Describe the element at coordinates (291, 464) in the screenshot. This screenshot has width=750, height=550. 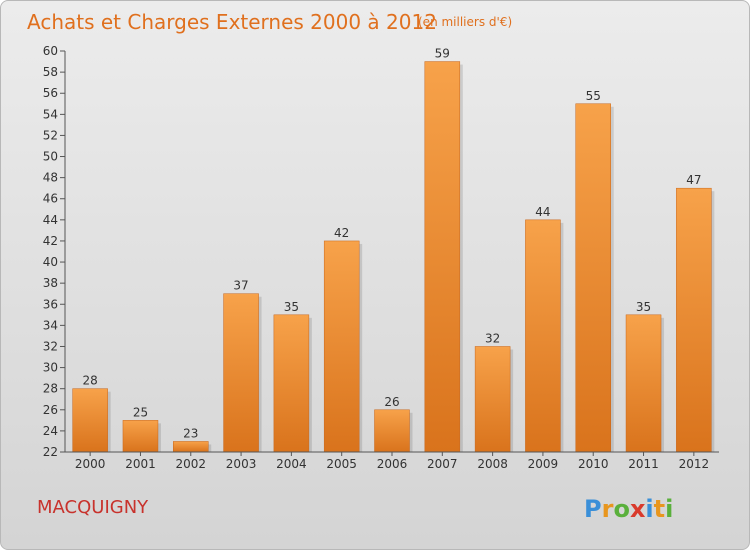
I see `x-tick-label: 2004` at that location.